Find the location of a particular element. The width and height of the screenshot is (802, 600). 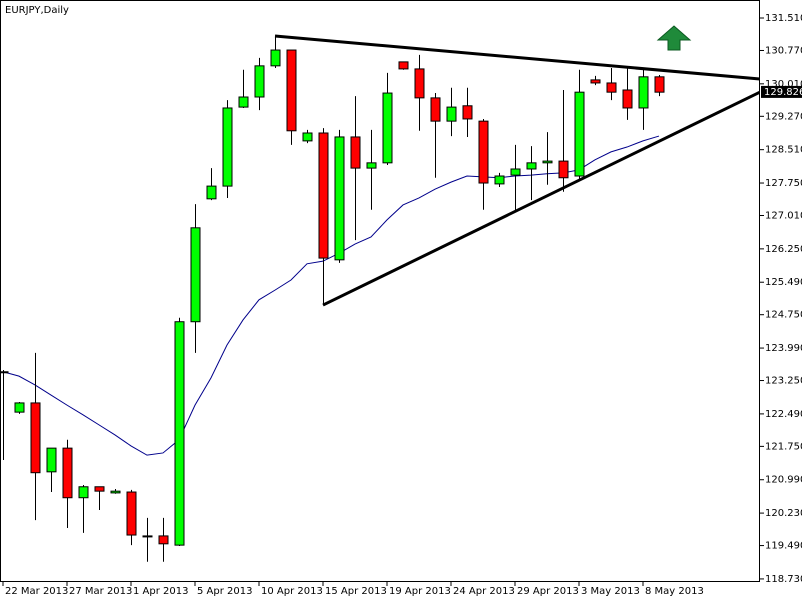

y-tick-label: 125.490 is located at coordinates (783, 282).